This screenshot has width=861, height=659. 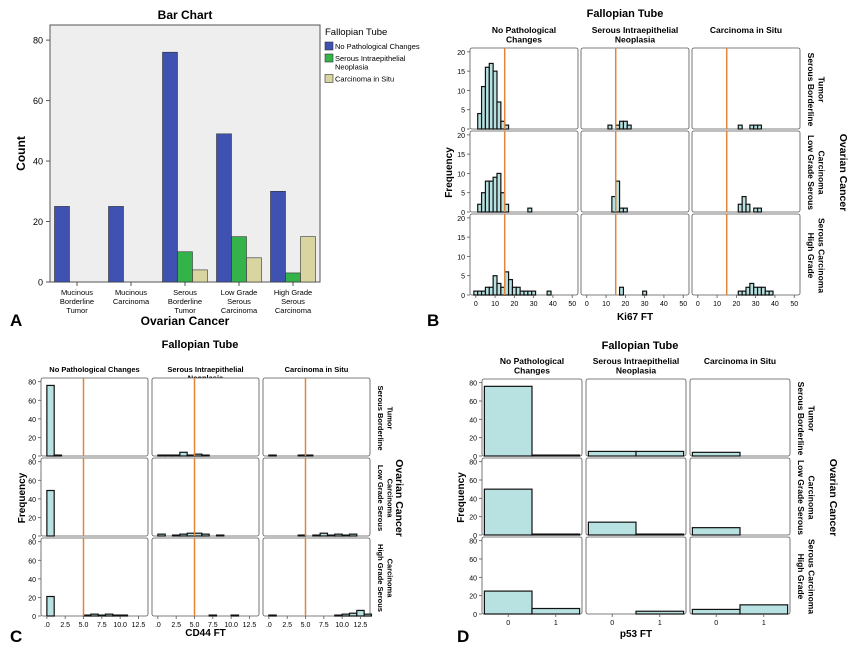 I want to click on row-header: High Grade Serous, so click(x=380, y=578).